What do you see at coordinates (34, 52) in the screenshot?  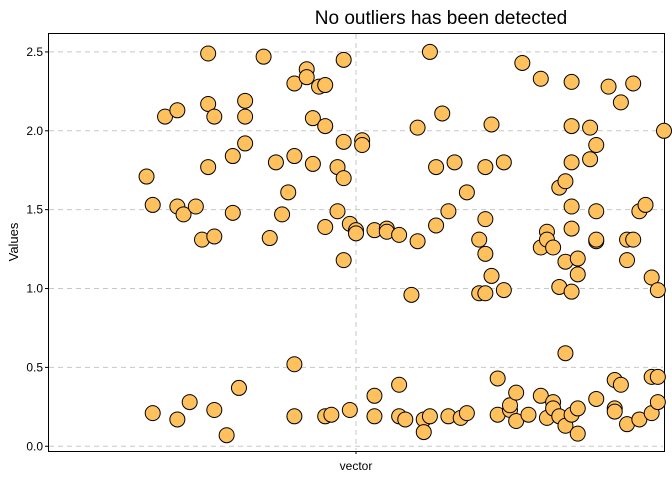 I see `y-tick-label: 2.5` at bounding box center [34, 52].